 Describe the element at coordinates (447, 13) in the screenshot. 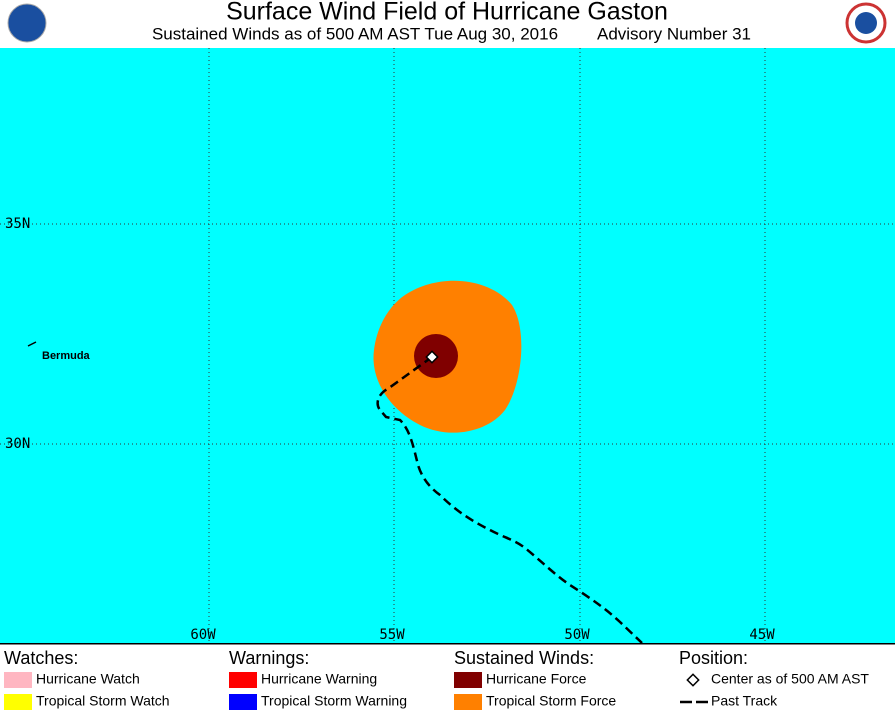

I see `title: Surface Wind Field of Hurricane Gaston` at that location.